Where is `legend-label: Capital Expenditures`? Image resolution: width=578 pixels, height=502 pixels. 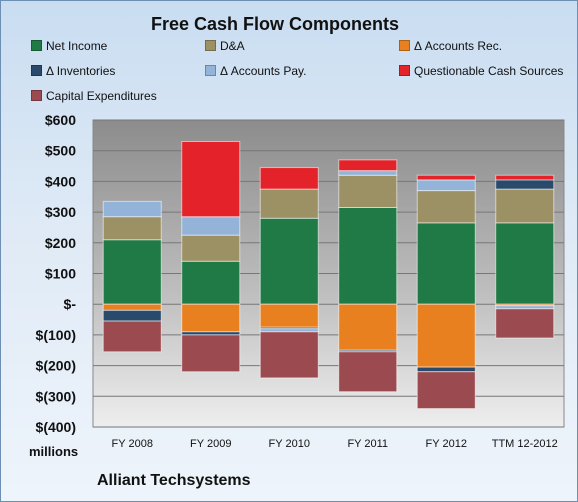 legend-label: Capital Expenditures is located at coordinates (101, 96).